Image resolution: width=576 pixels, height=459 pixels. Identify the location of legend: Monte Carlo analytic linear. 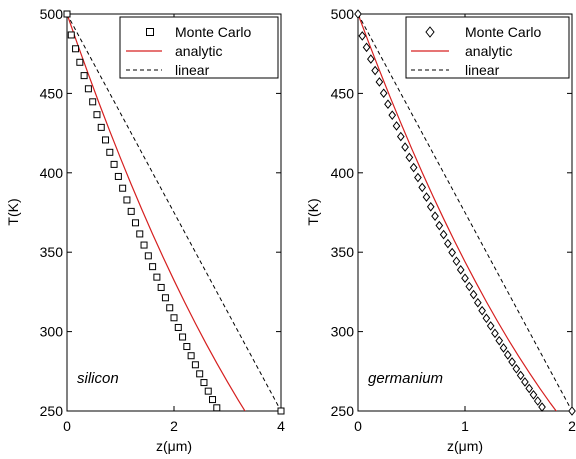
(199, 47).